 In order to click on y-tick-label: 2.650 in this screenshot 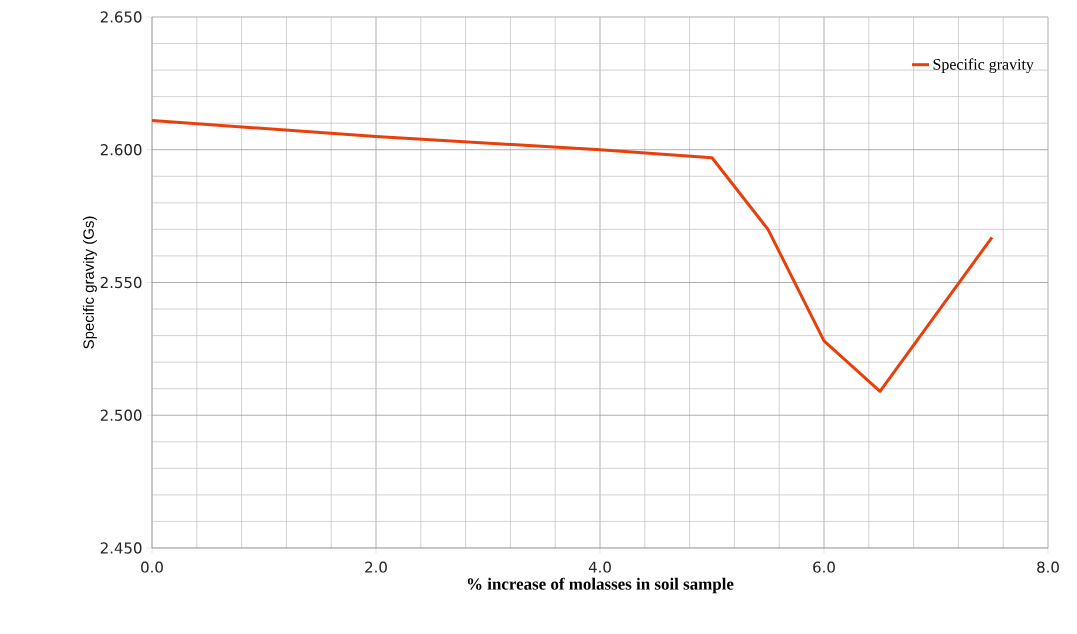, I will do `click(121, 17)`.